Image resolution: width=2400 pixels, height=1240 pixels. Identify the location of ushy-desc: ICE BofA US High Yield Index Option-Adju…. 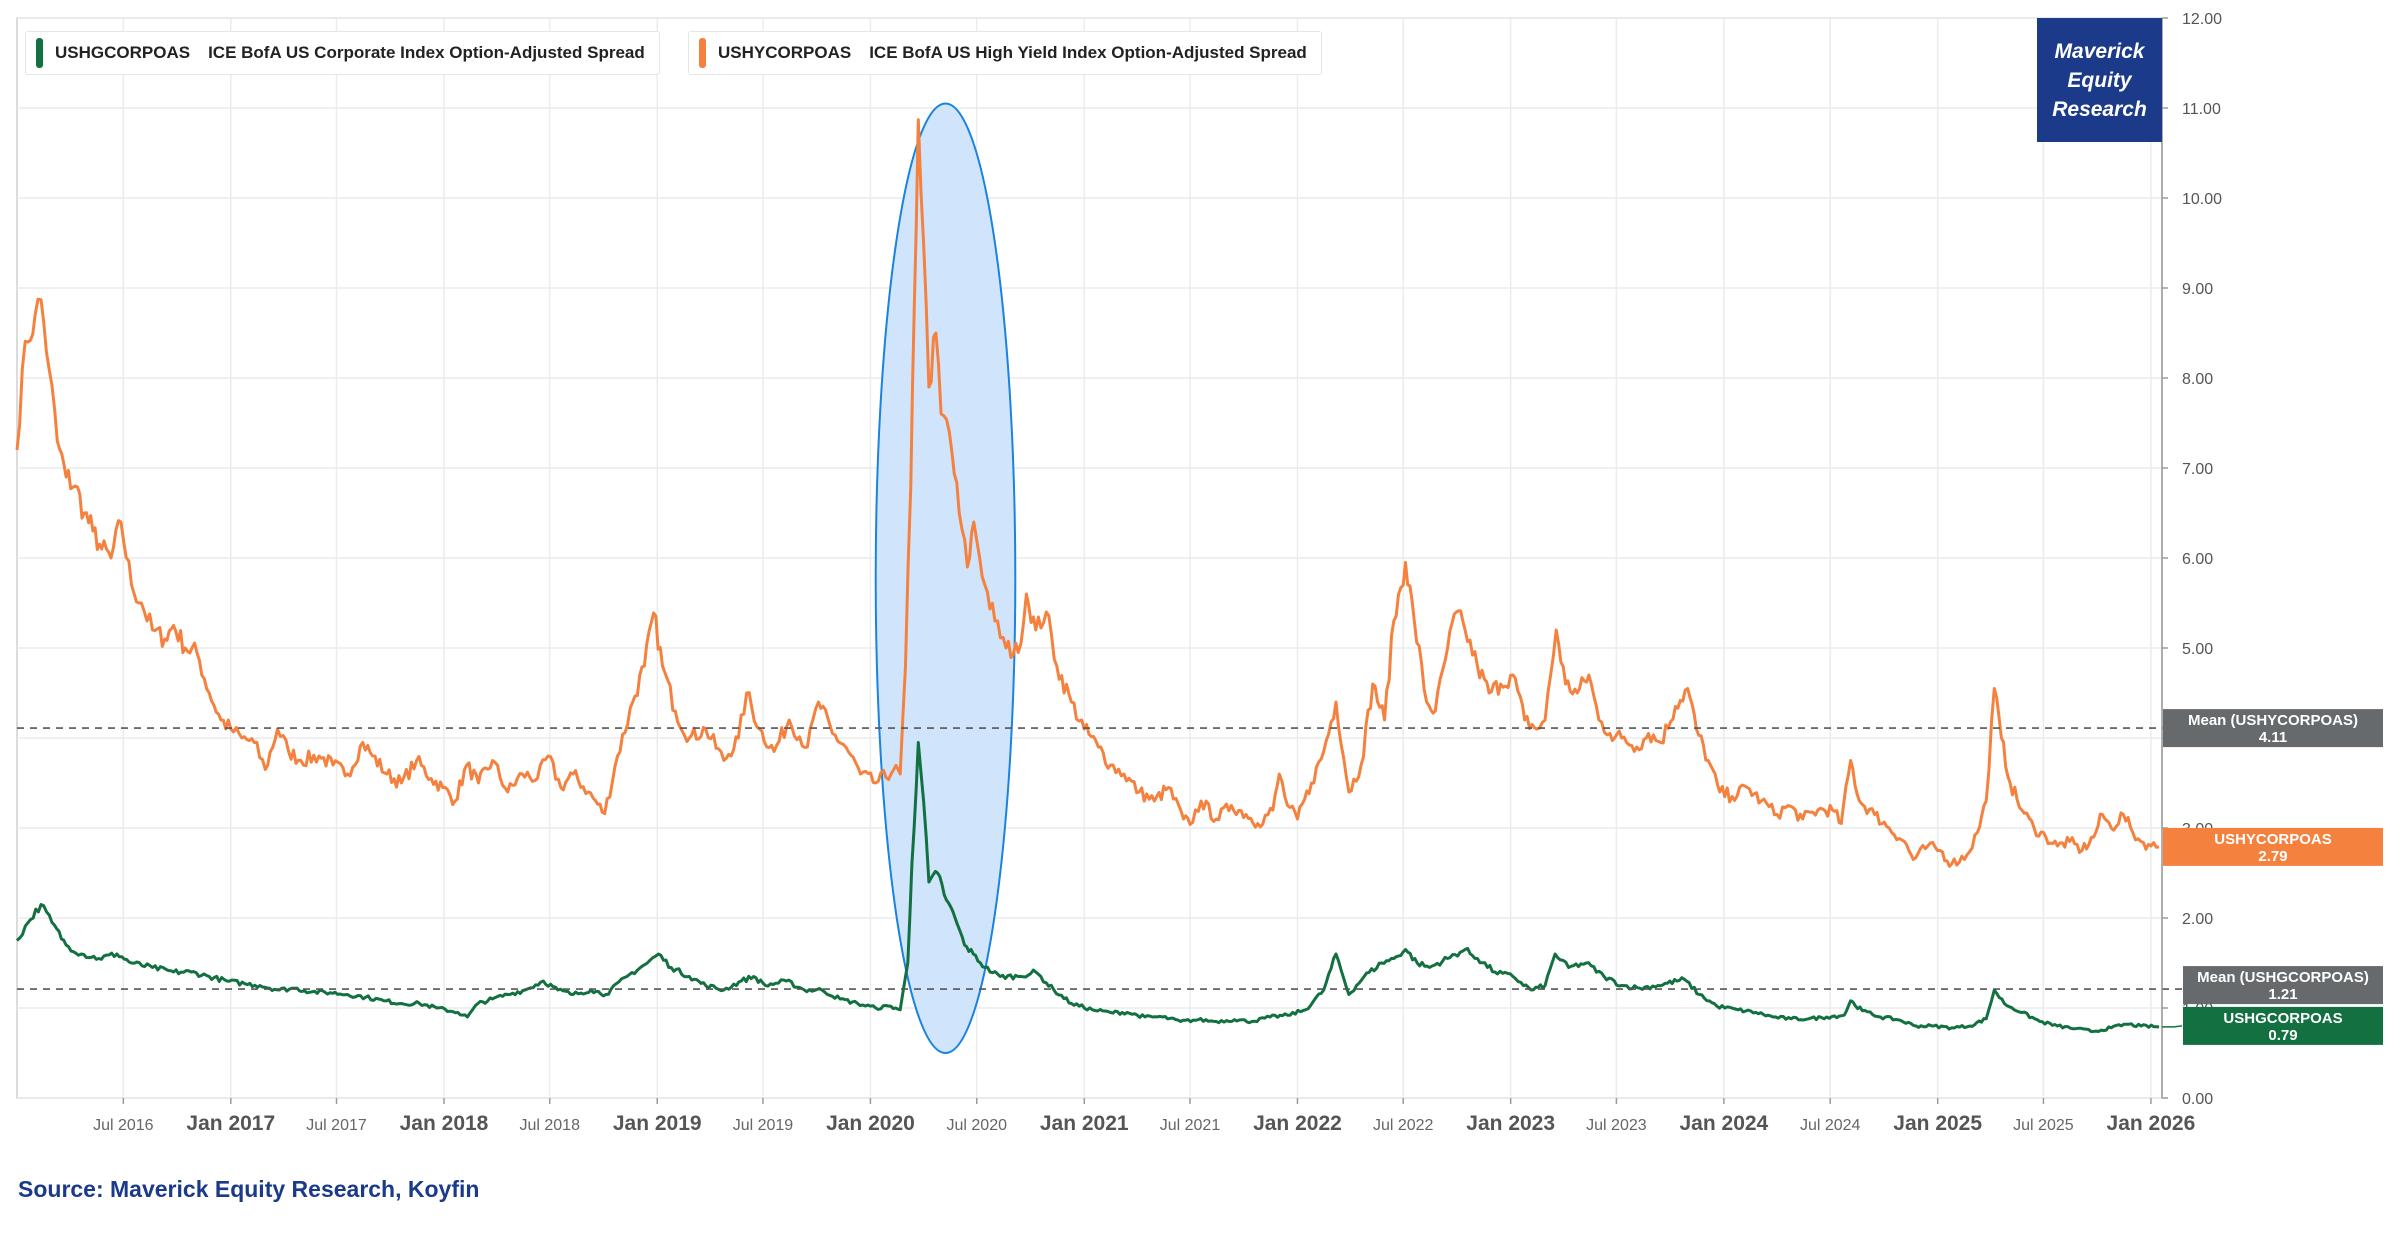
(1088, 52).